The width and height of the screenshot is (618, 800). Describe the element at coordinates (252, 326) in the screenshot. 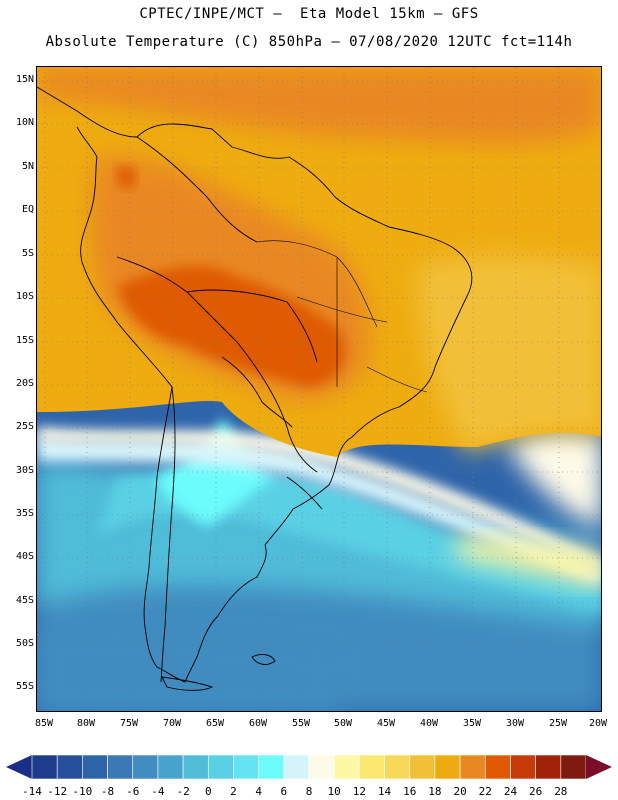

I see `border-bolivia` at that location.